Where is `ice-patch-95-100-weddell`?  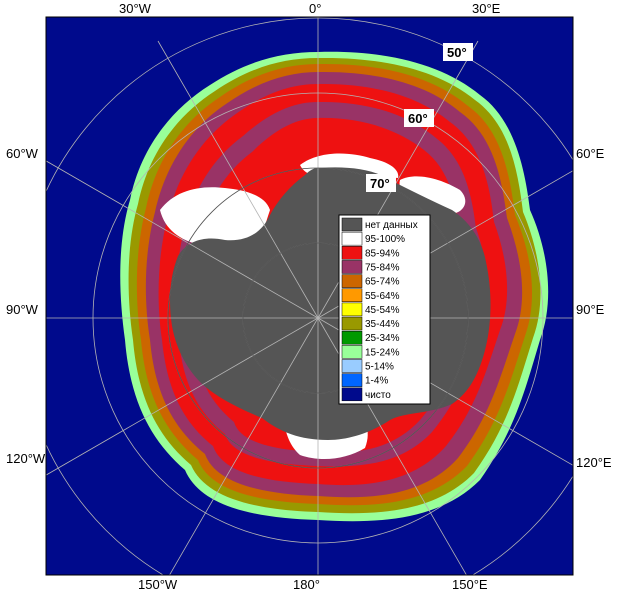 ice-patch-95-100-weddell is located at coordinates (215, 221).